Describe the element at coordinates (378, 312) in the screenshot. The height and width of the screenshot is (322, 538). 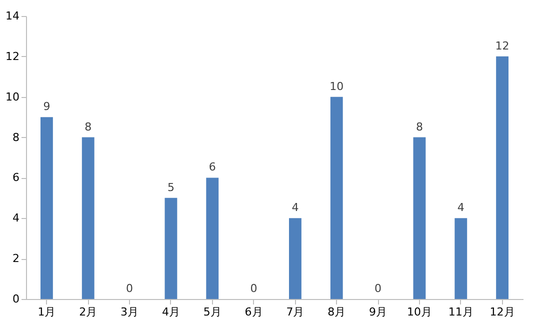
I see `x-tick-label: 9月` at that location.